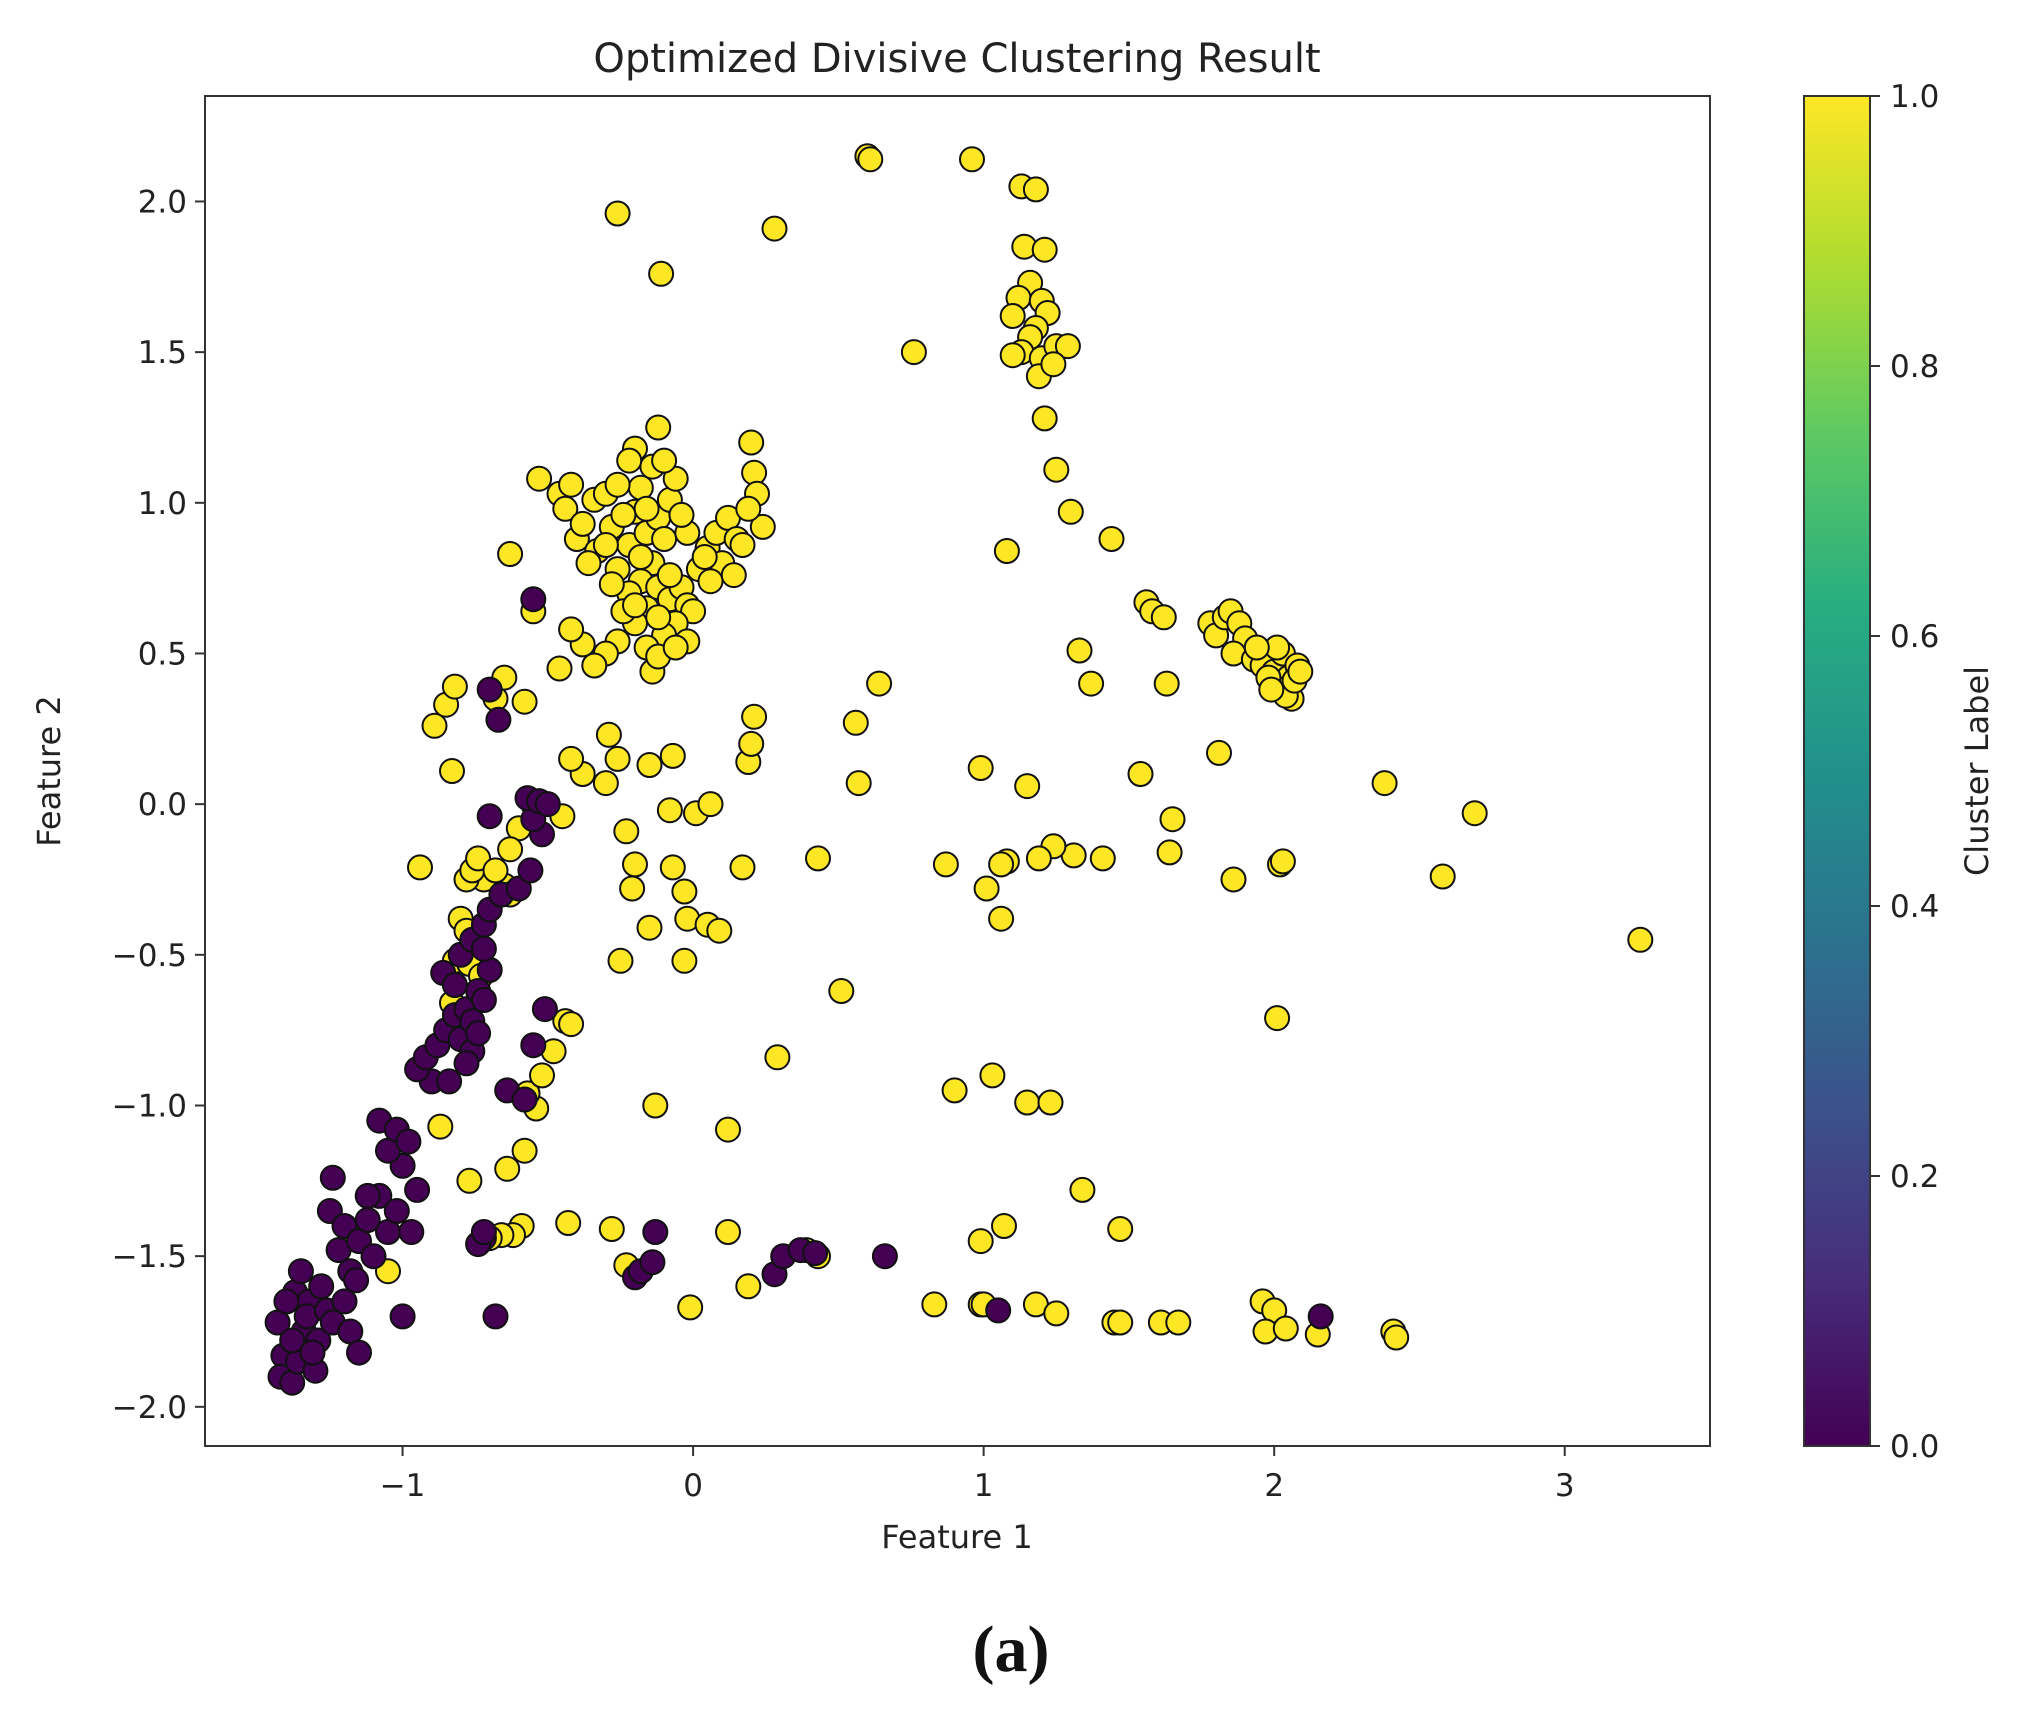 This screenshot has height=1724, width=2022. What do you see at coordinates (403, 1486) in the screenshot?
I see `x-tick-label: −1` at bounding box center [403, 1486].